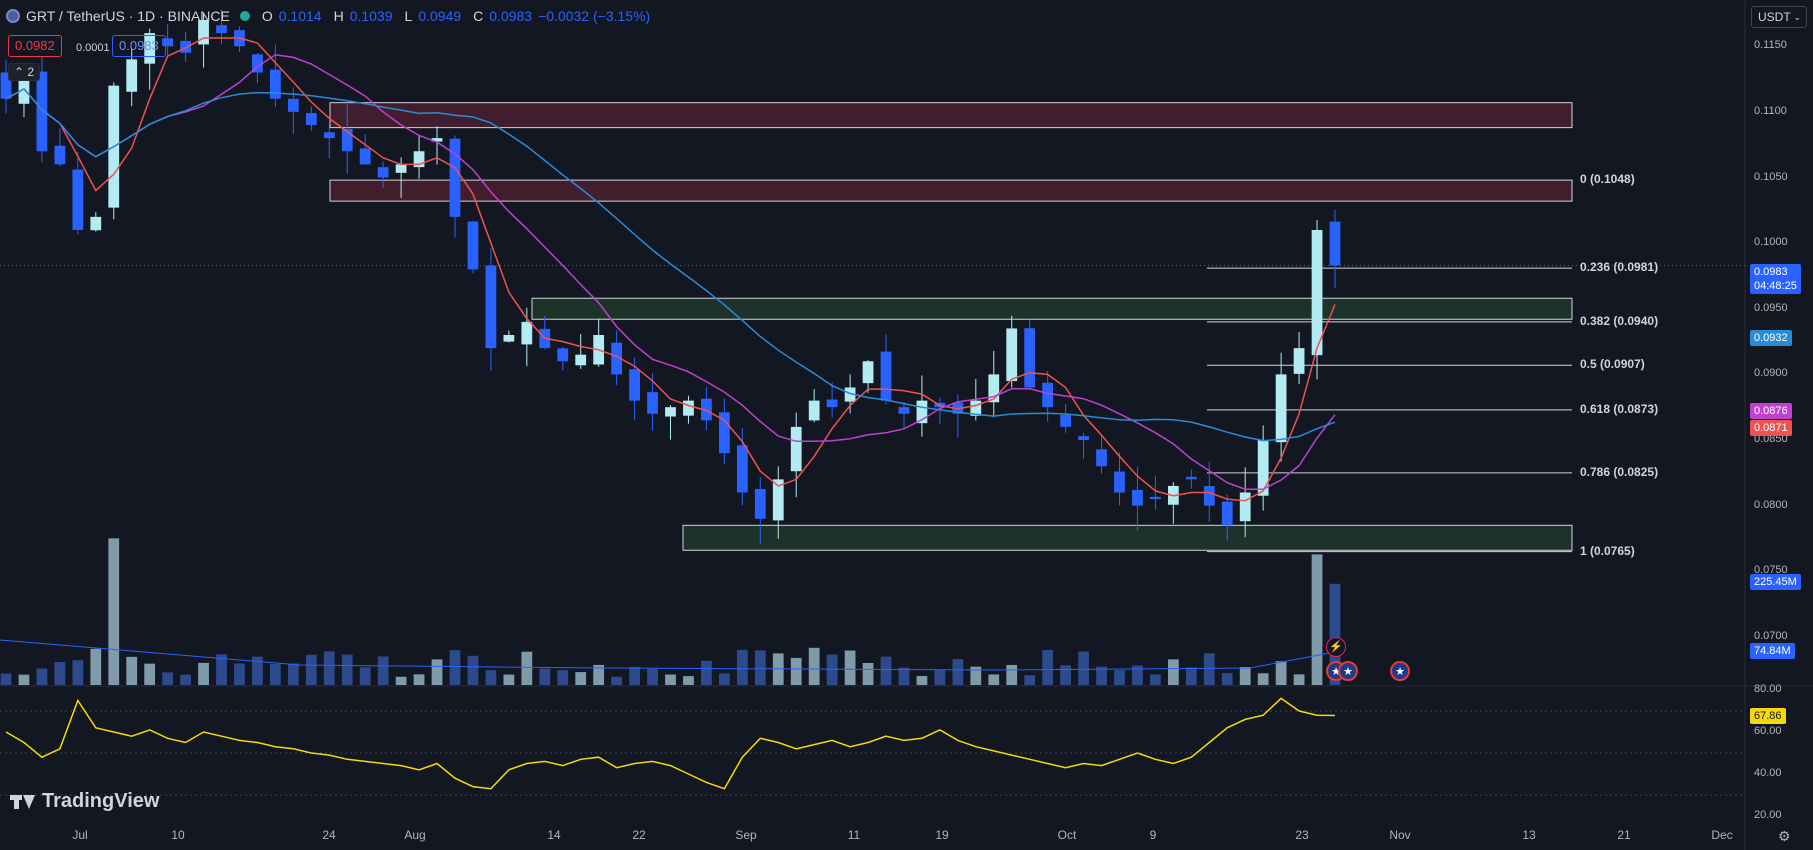  What do you see at coordinates (746, 835) in the screenshot?
I see `time-tick: Sep` at bounding box center [746, 835].